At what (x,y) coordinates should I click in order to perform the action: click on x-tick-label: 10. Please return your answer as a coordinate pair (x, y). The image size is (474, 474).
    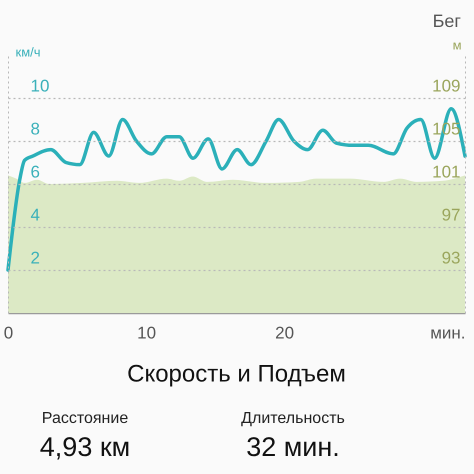
    Looking at the image, I should click on (146, 333).